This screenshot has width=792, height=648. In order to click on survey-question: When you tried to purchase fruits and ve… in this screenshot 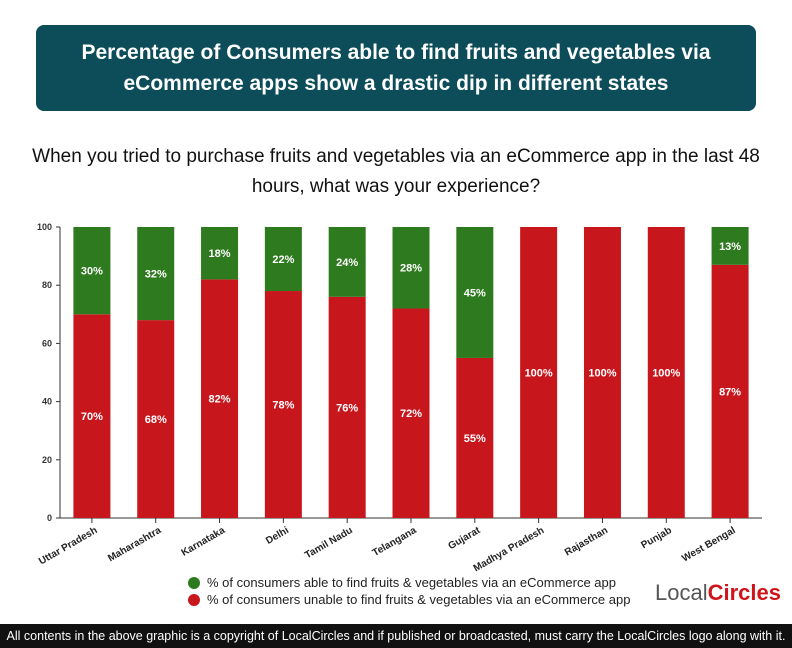, I will do `click(396, 171)`.